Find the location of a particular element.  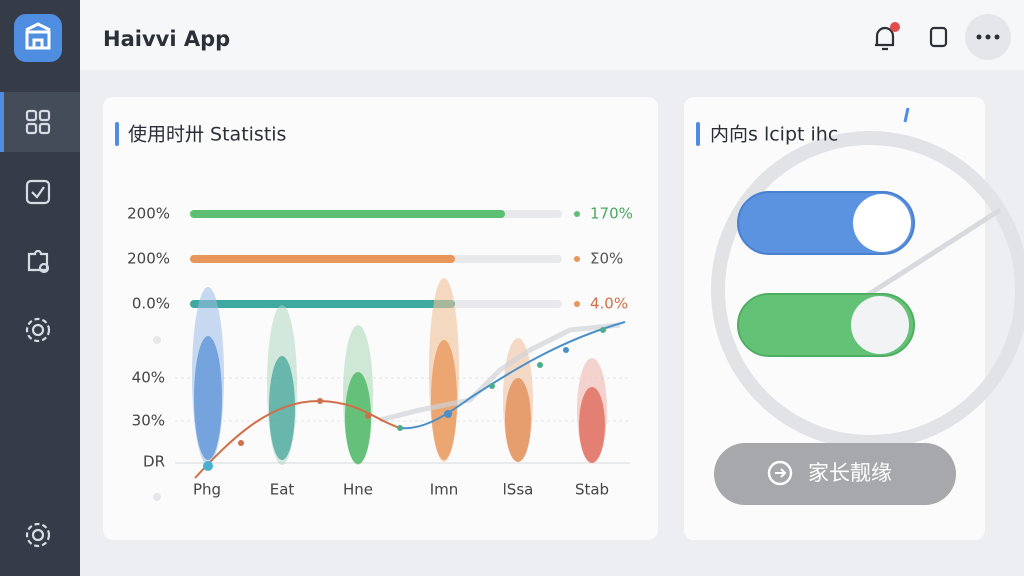

dial-mark is located at coordinates (906, 115).